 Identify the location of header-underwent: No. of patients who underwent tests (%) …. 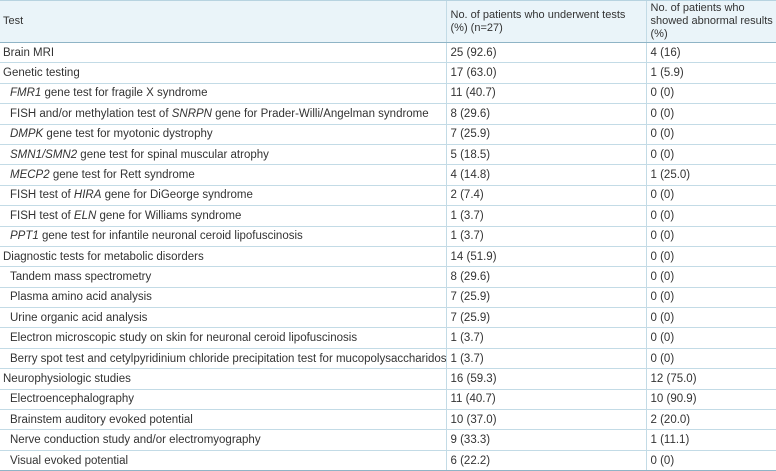
(545, 21).